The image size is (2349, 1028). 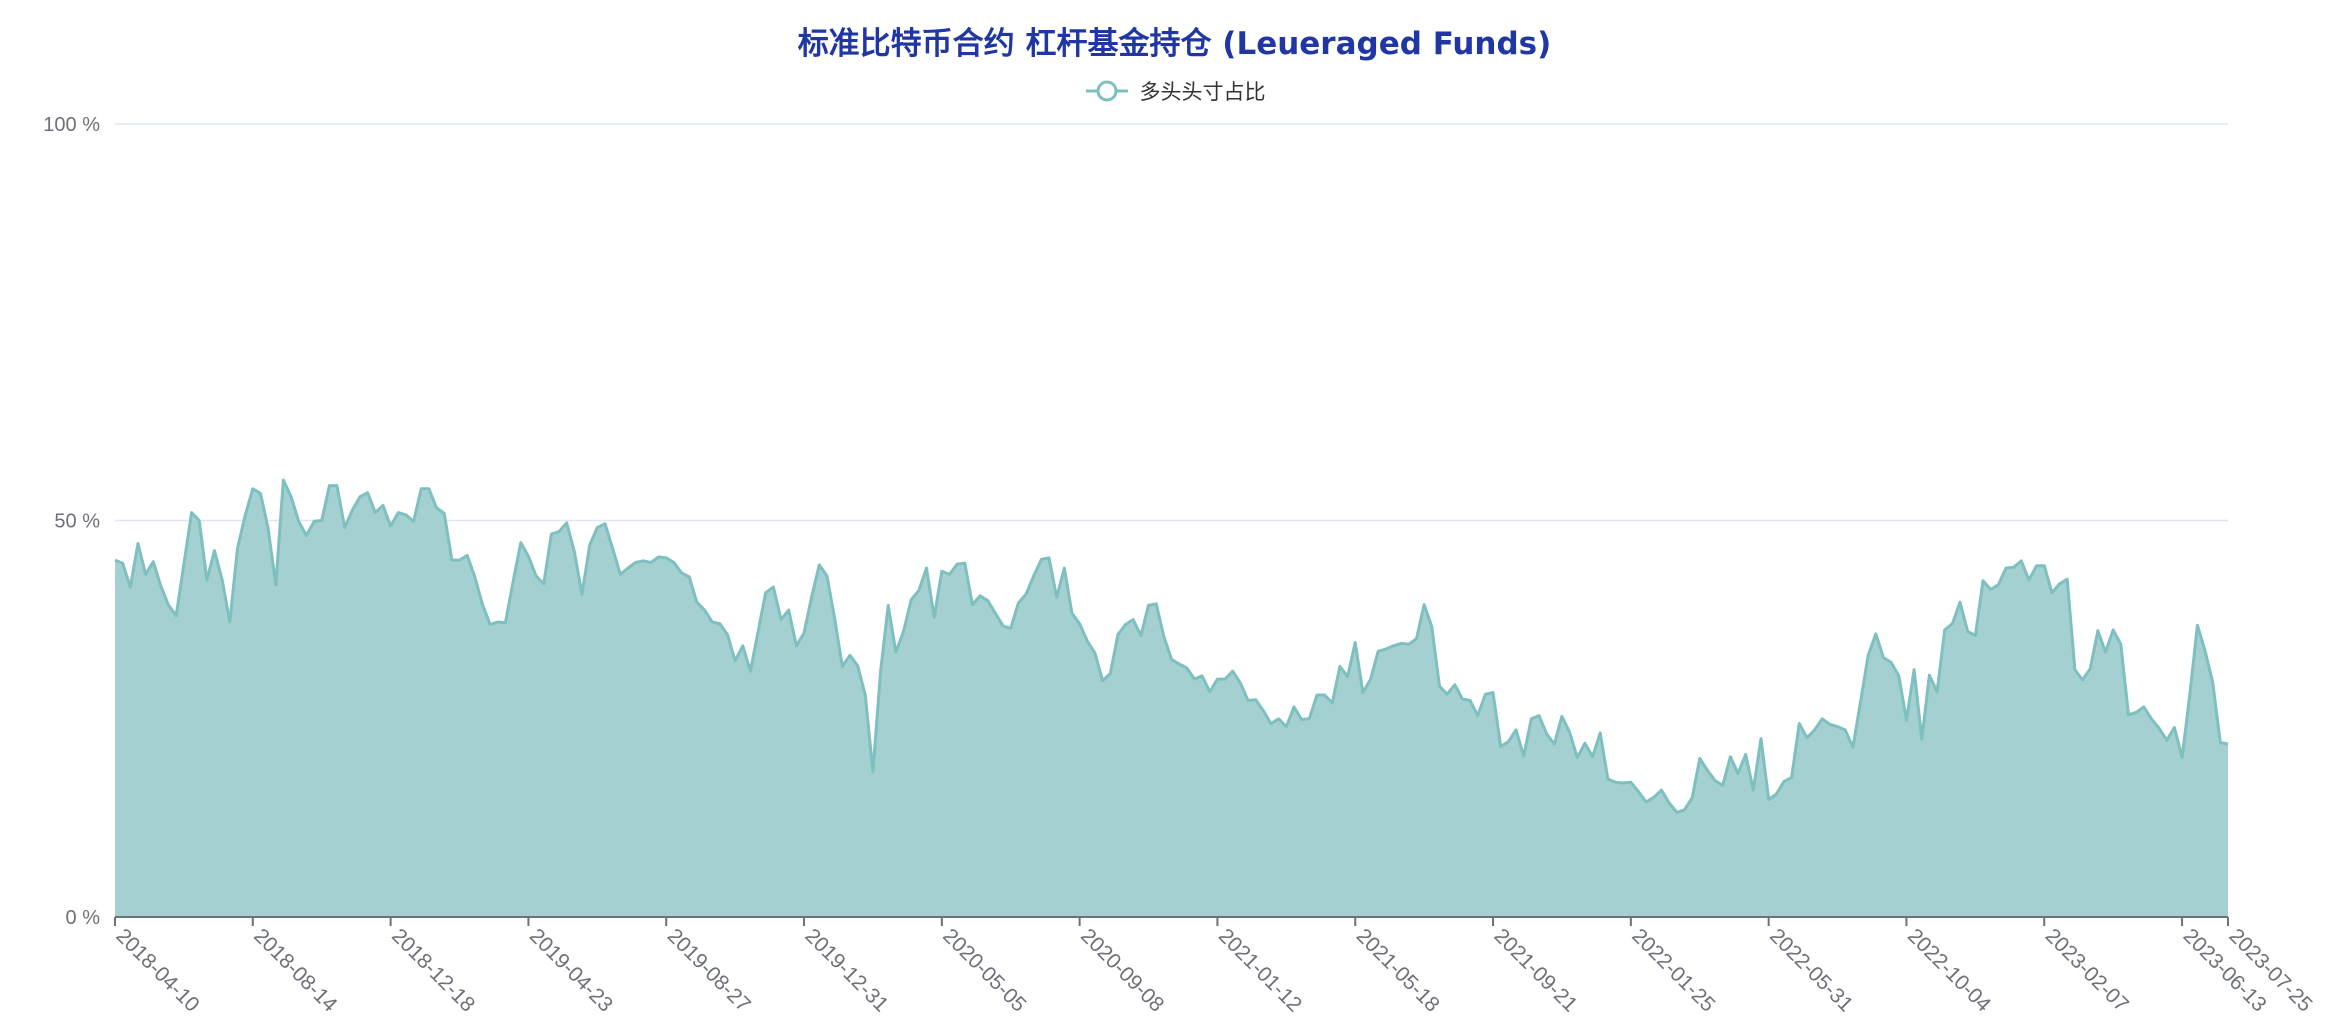 What do you see at coordinates (1673, 970) in the screenshot?
I see `x-tick-label: 2022-01-25` at bounding box center [1673, 970].